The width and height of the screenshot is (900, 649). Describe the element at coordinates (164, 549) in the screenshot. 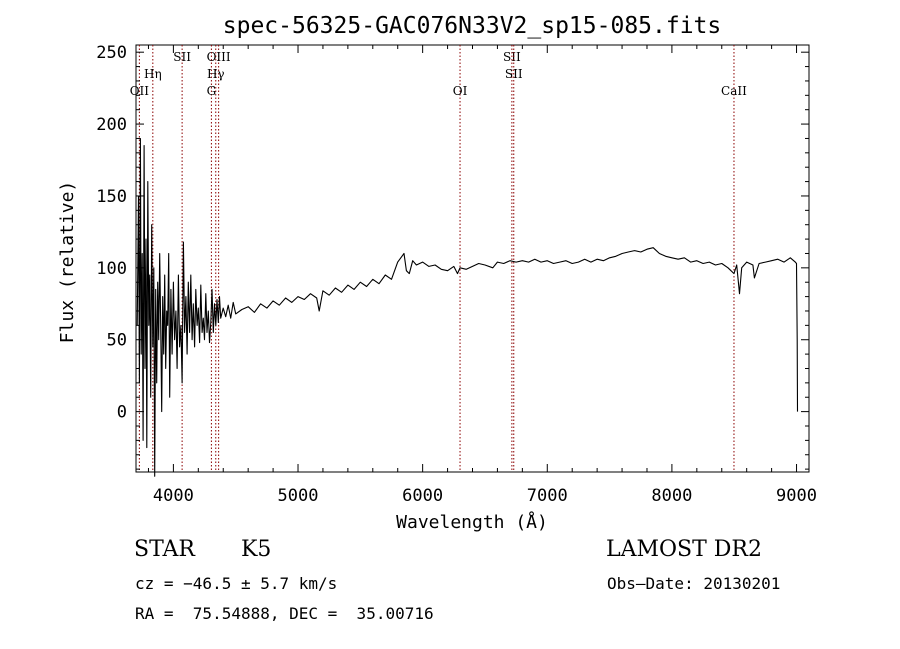

I see `object-class: STAR` at that location.